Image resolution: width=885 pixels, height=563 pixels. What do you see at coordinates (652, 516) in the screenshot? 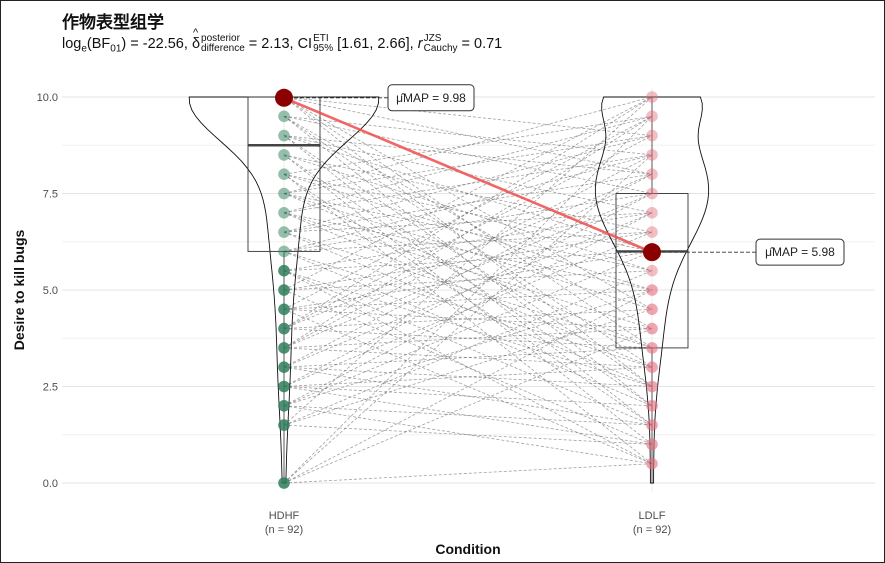
I see `x-tick-label: LDLF` at bounding box center [652, 516].